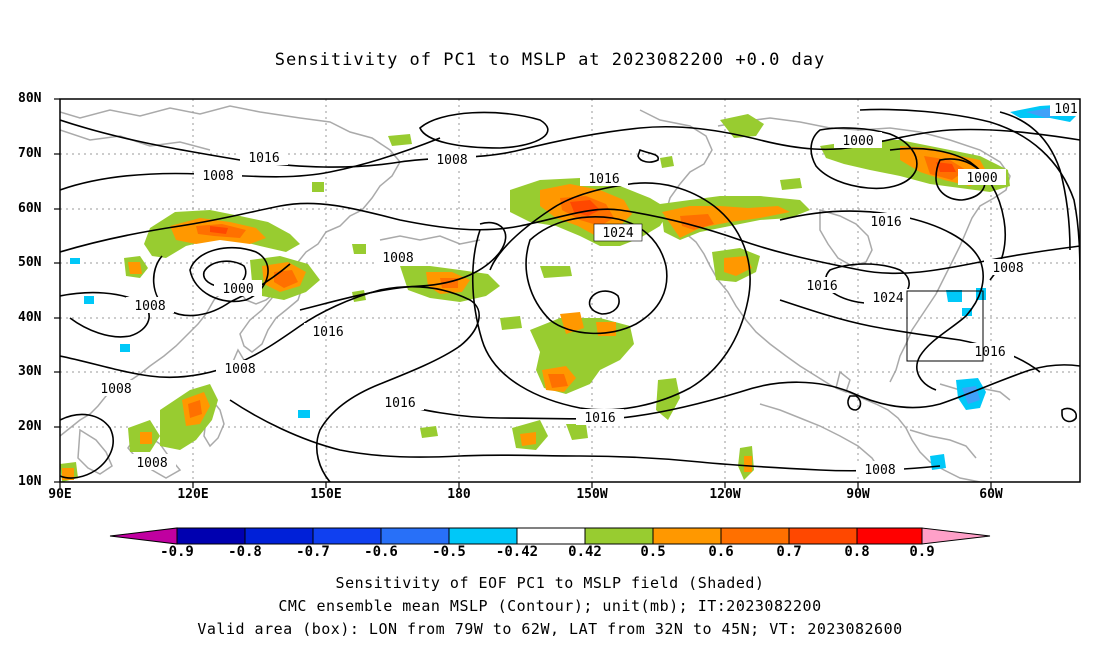 The image size is (1100, 654). What do you see at coordinates (326, 494) in the screenshot?
I see `lon-label: 150E` at bounding box center [326, 494].